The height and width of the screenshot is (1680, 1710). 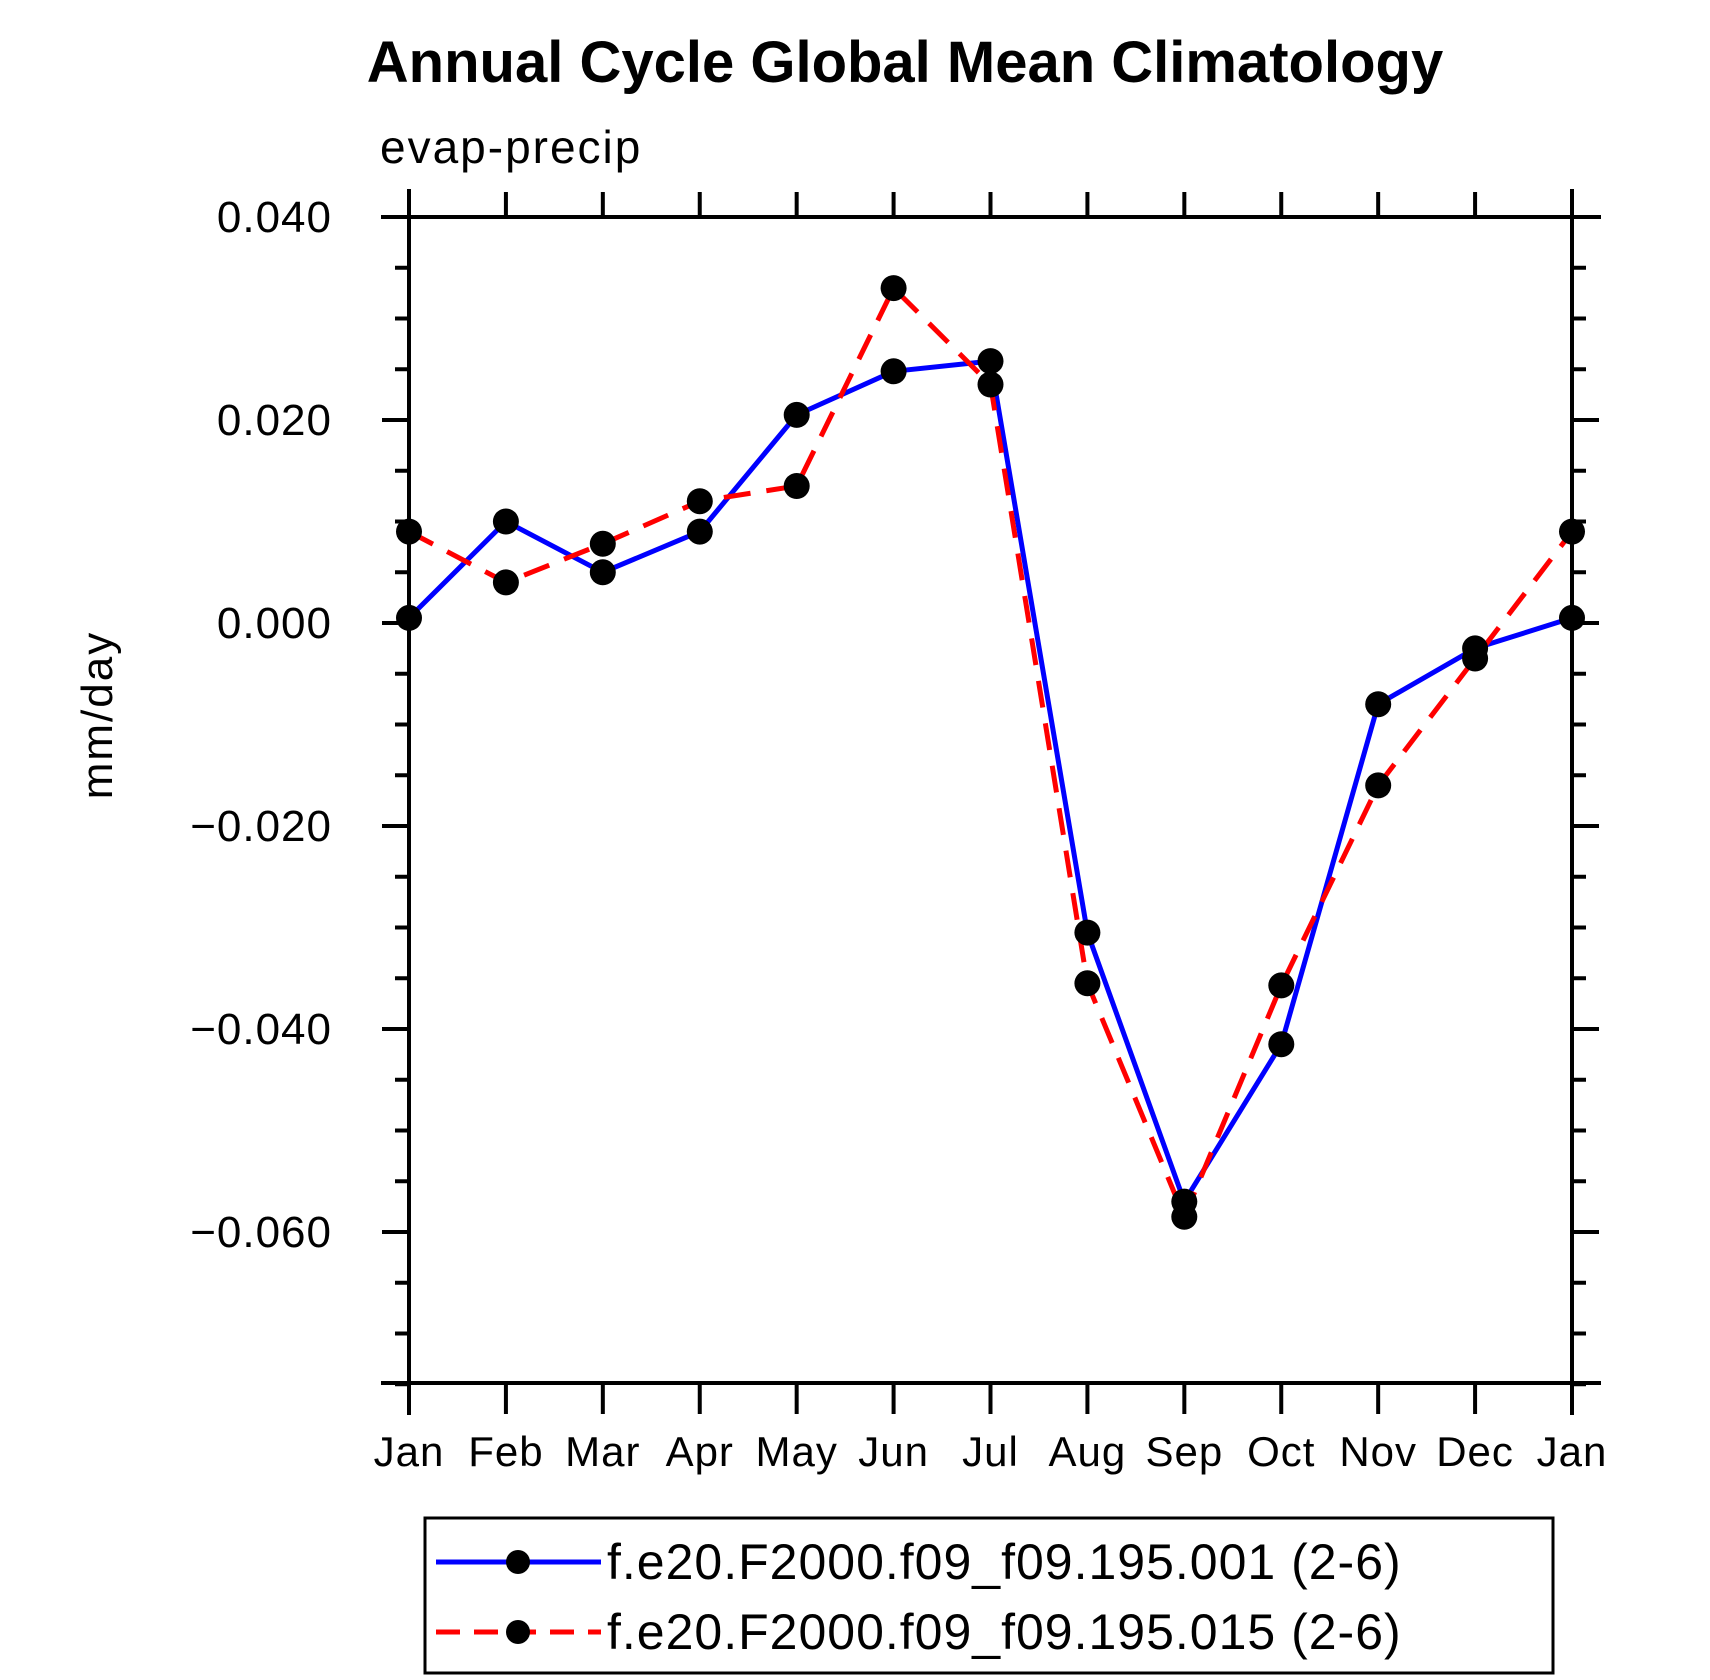 What do you see at coordinates (905, 62) in the screenshot?
I see `chart-title: Annual Cycle Global Mean Climatology` at bounding box center [905, 62].